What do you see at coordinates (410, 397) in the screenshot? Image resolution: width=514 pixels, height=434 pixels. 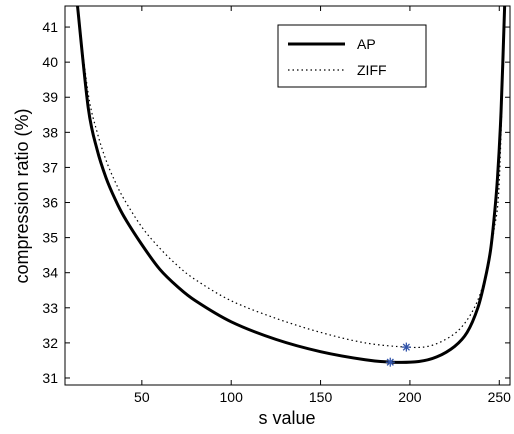 I see `x-tick-label: 200` at bounding box center [410, 397].